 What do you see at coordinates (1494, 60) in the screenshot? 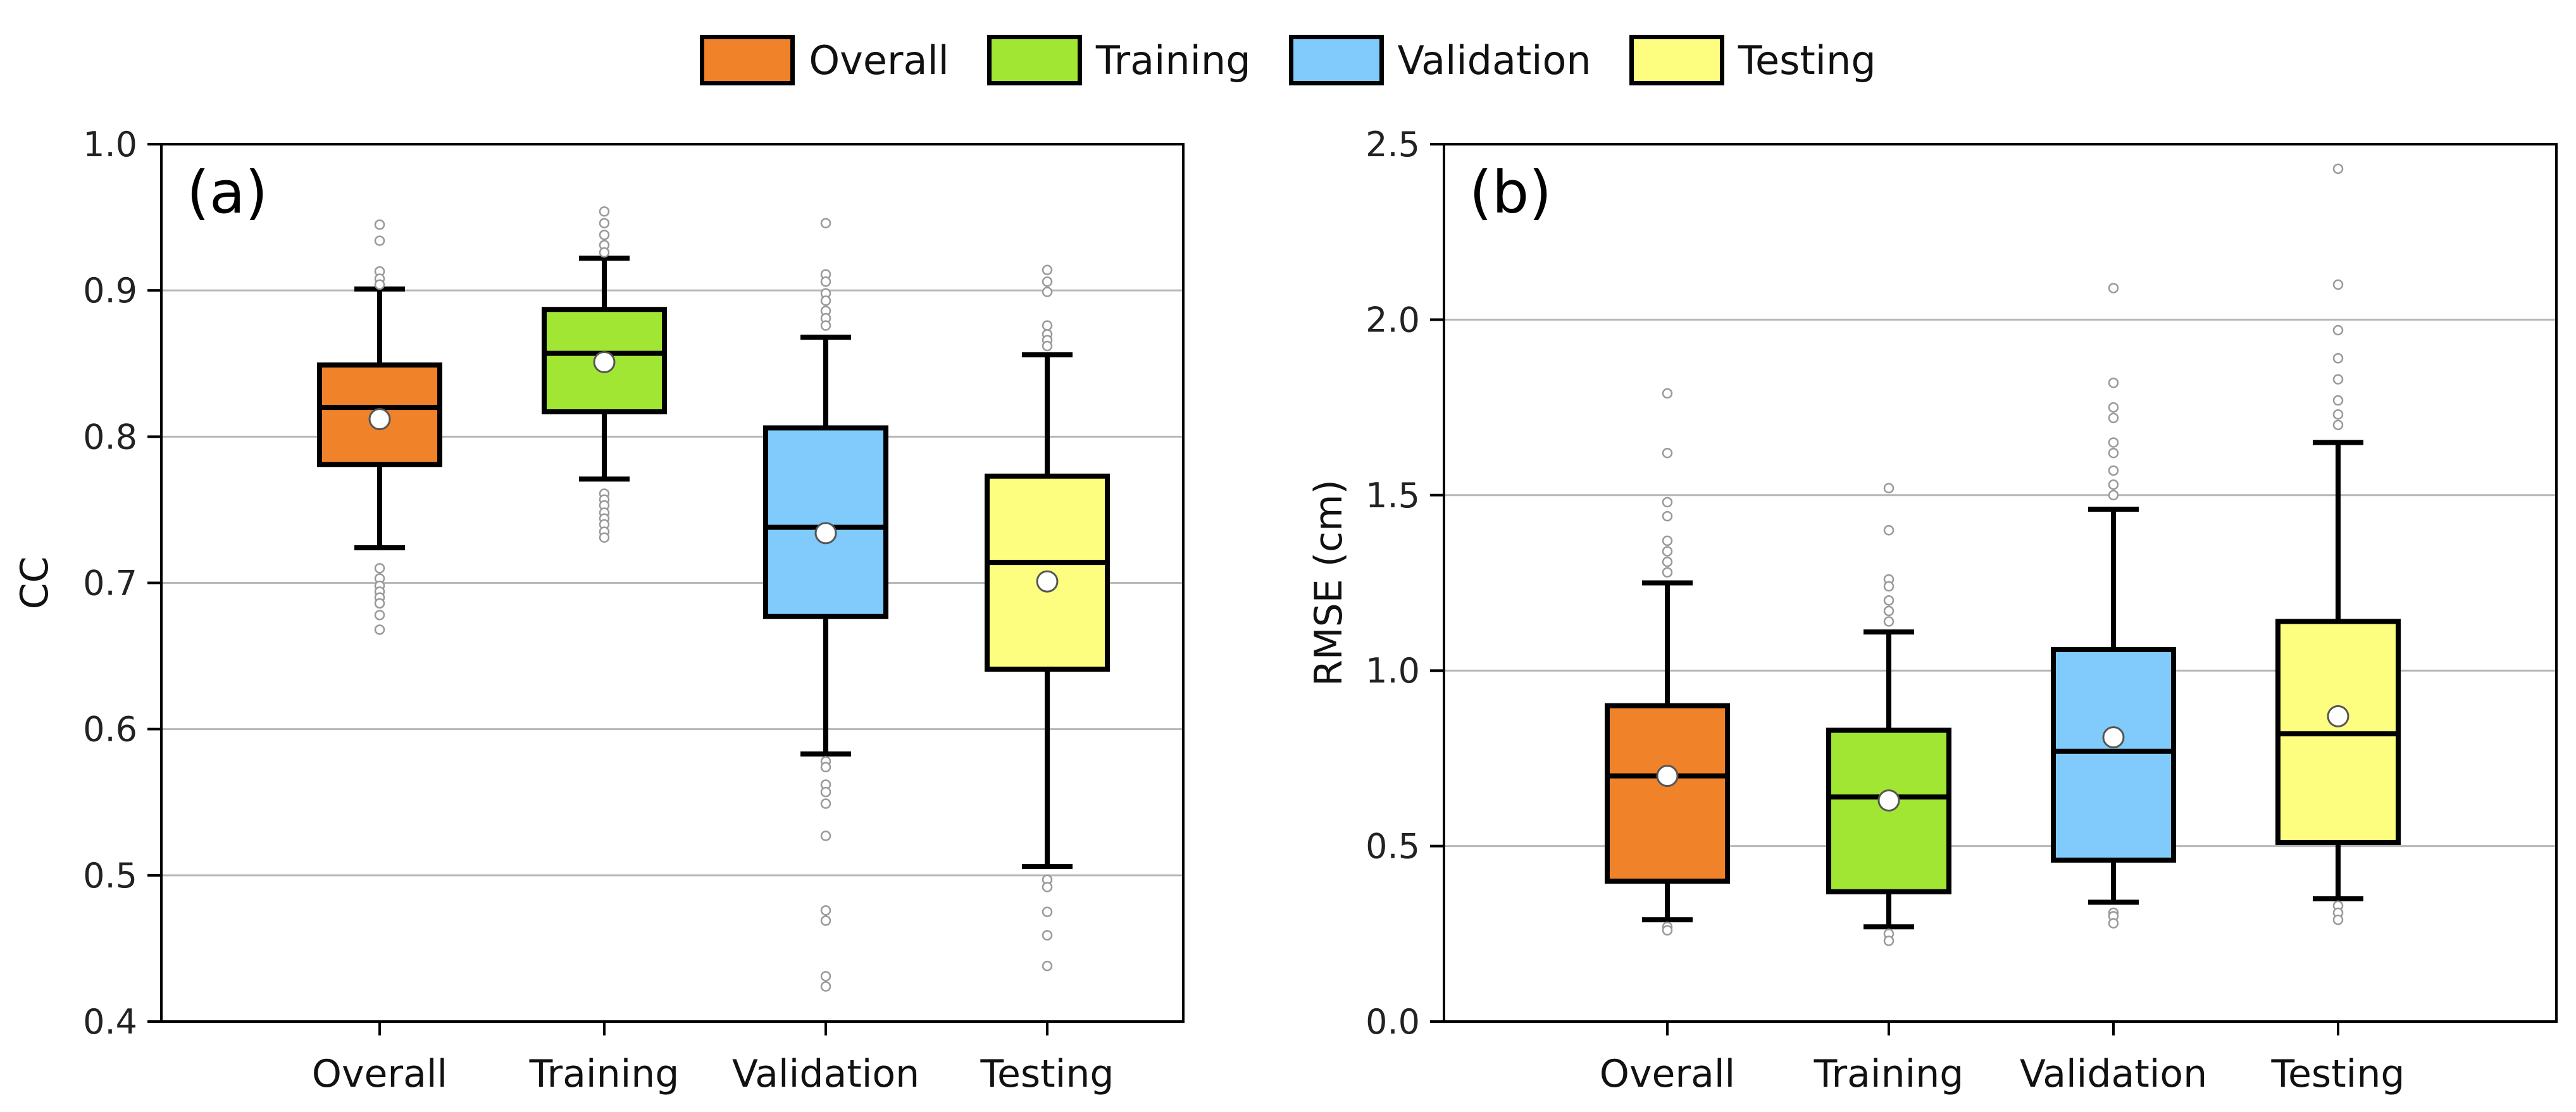
I see `legend-label-validation: Validation` at bounding box center [1494, 60].